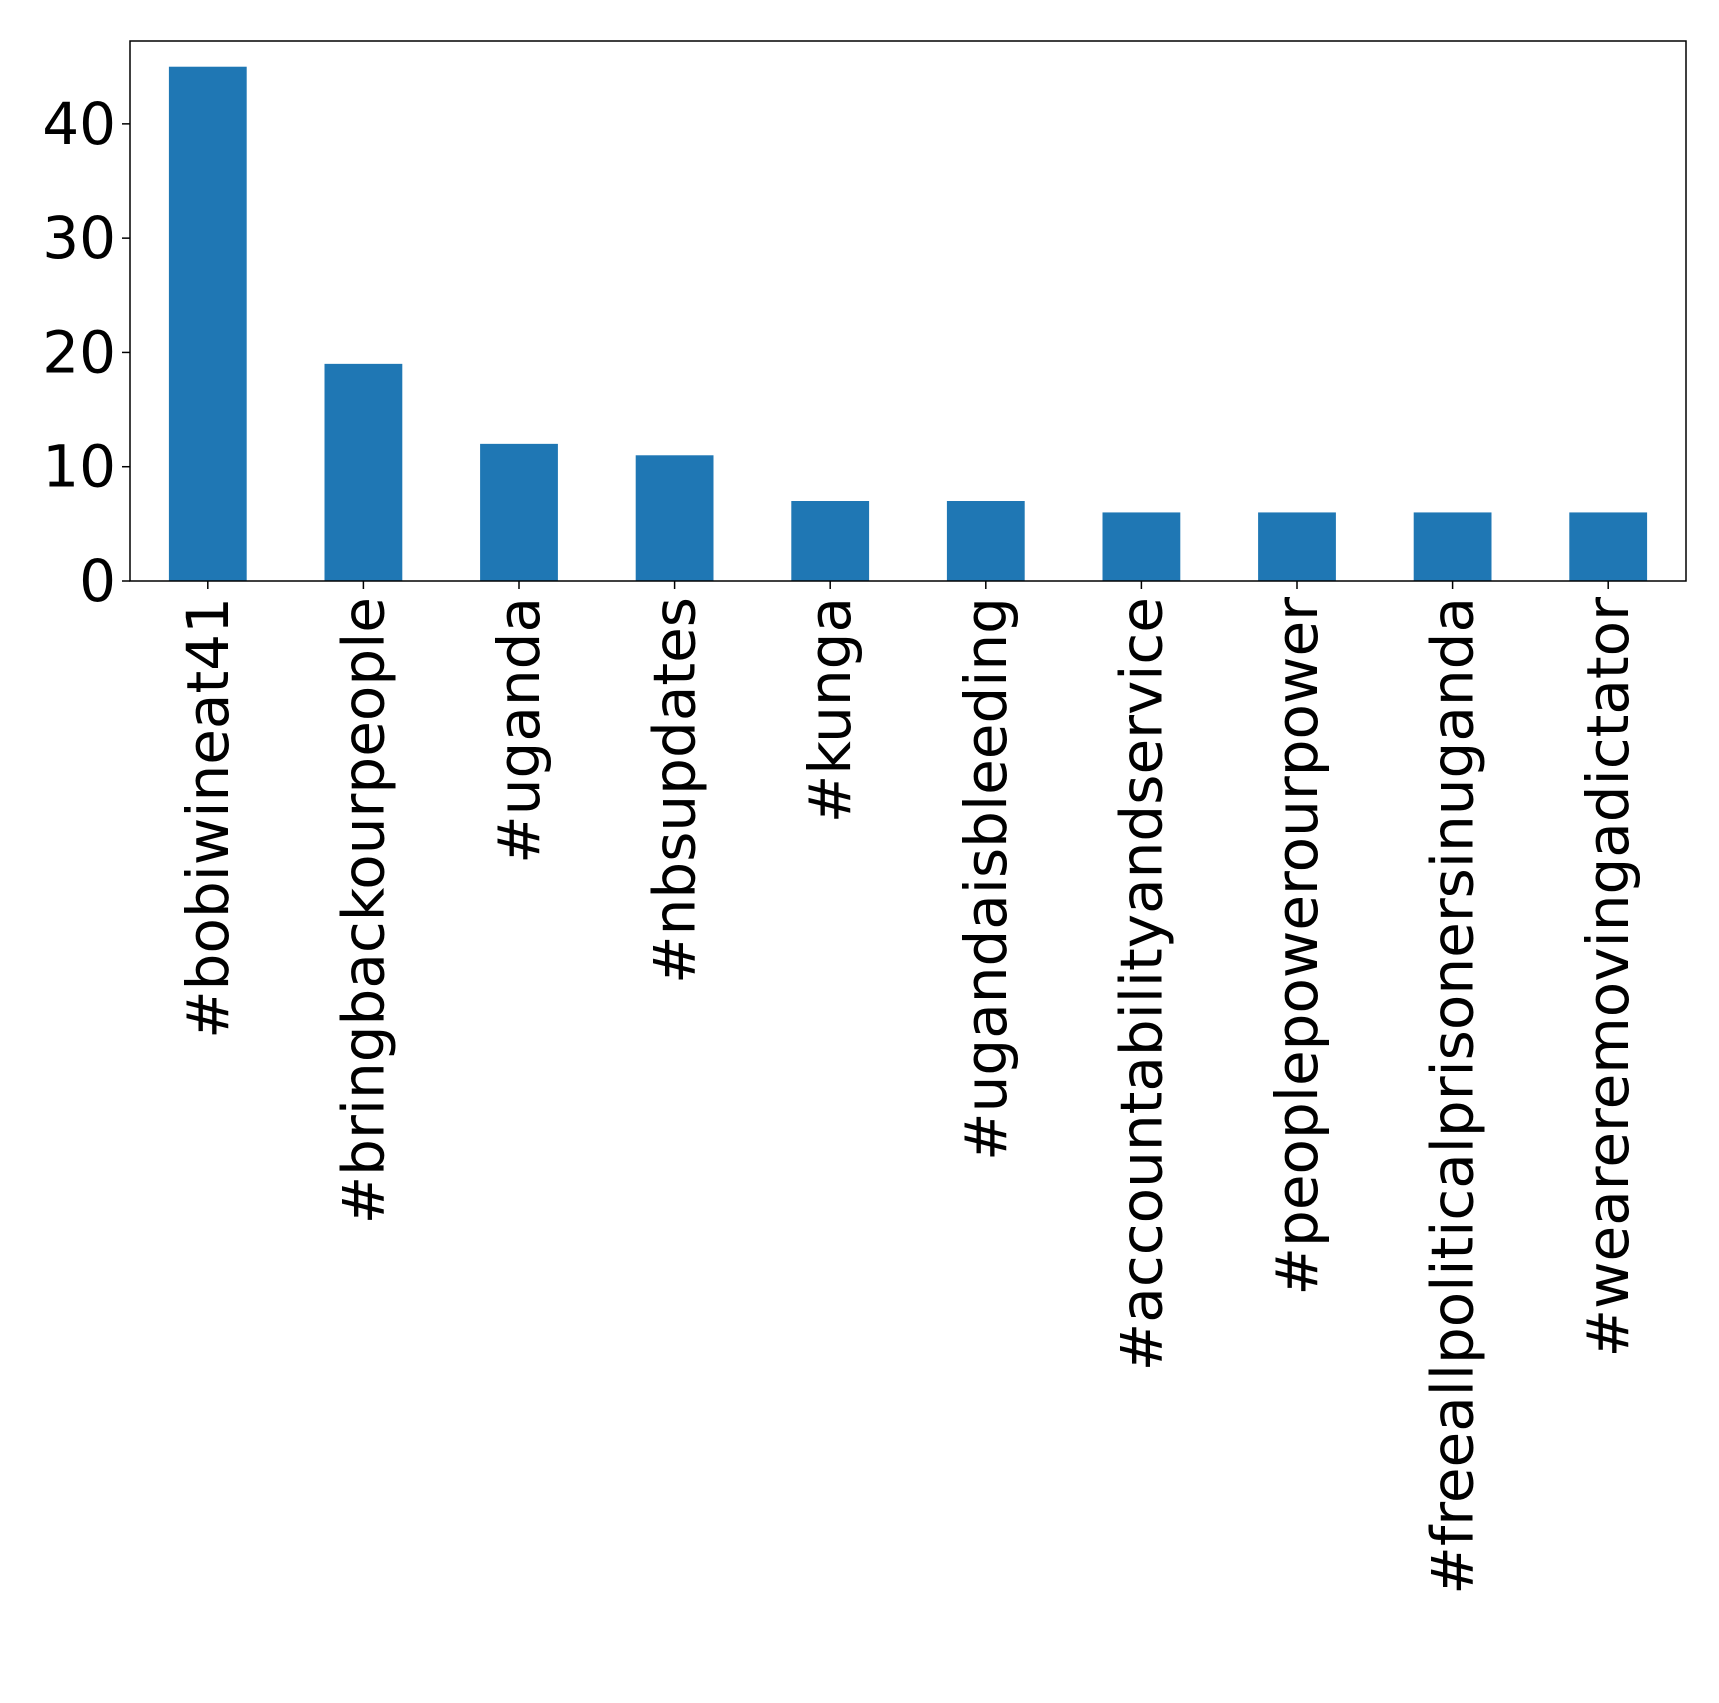 The image size is (1719, 1703). Describe the element at coordinates (1297, 946) in the screenshot. I see `x-tick-label: #peoplepowerourpower` at that location.